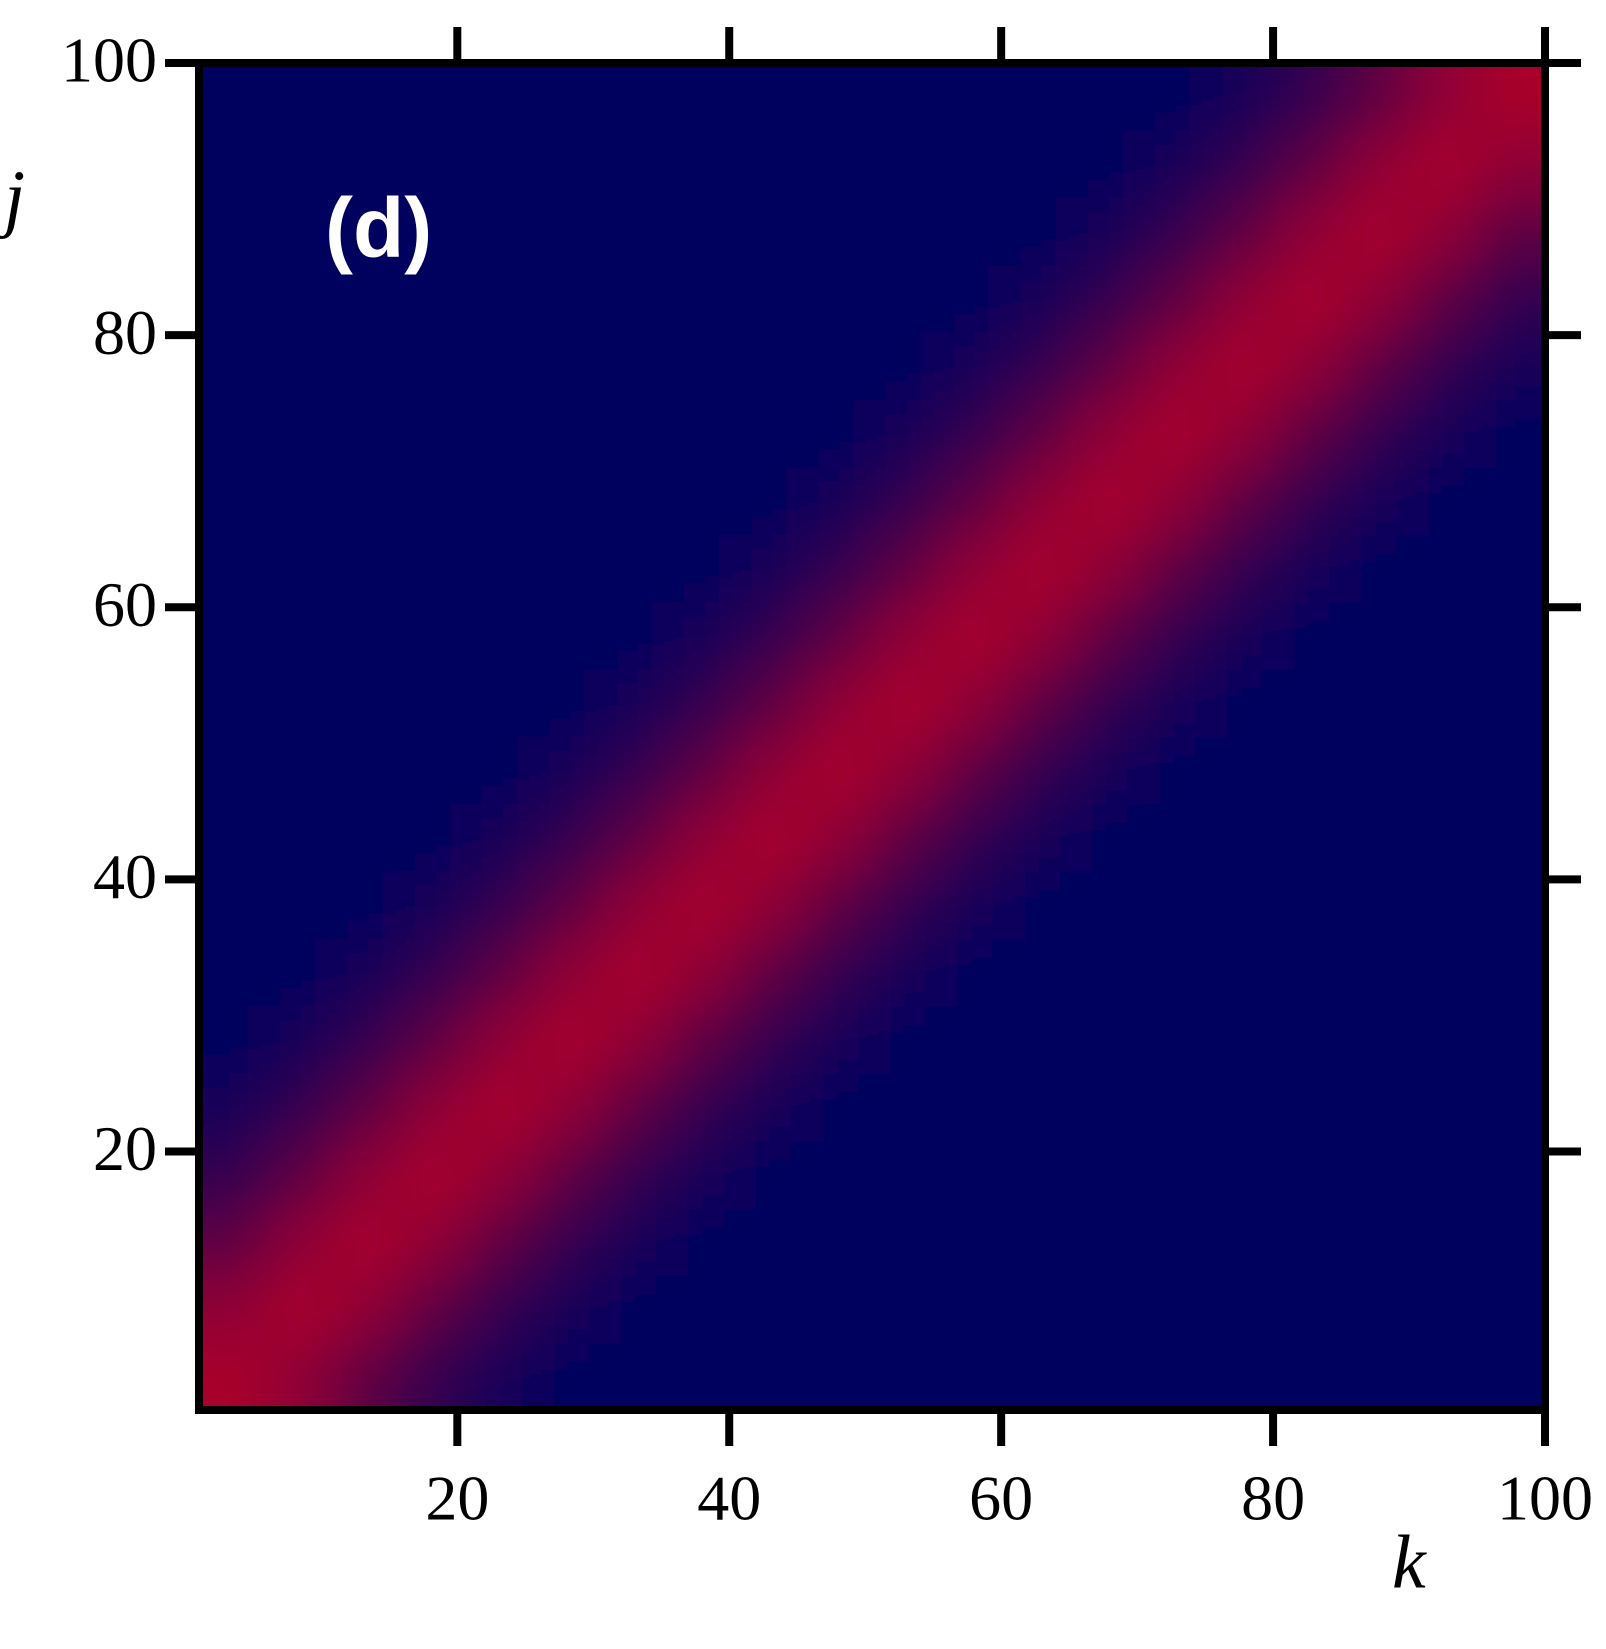 The height and width of the screenshot is (1649, 1606). I want to click on y-tick-label: 80, so click(125, 332).